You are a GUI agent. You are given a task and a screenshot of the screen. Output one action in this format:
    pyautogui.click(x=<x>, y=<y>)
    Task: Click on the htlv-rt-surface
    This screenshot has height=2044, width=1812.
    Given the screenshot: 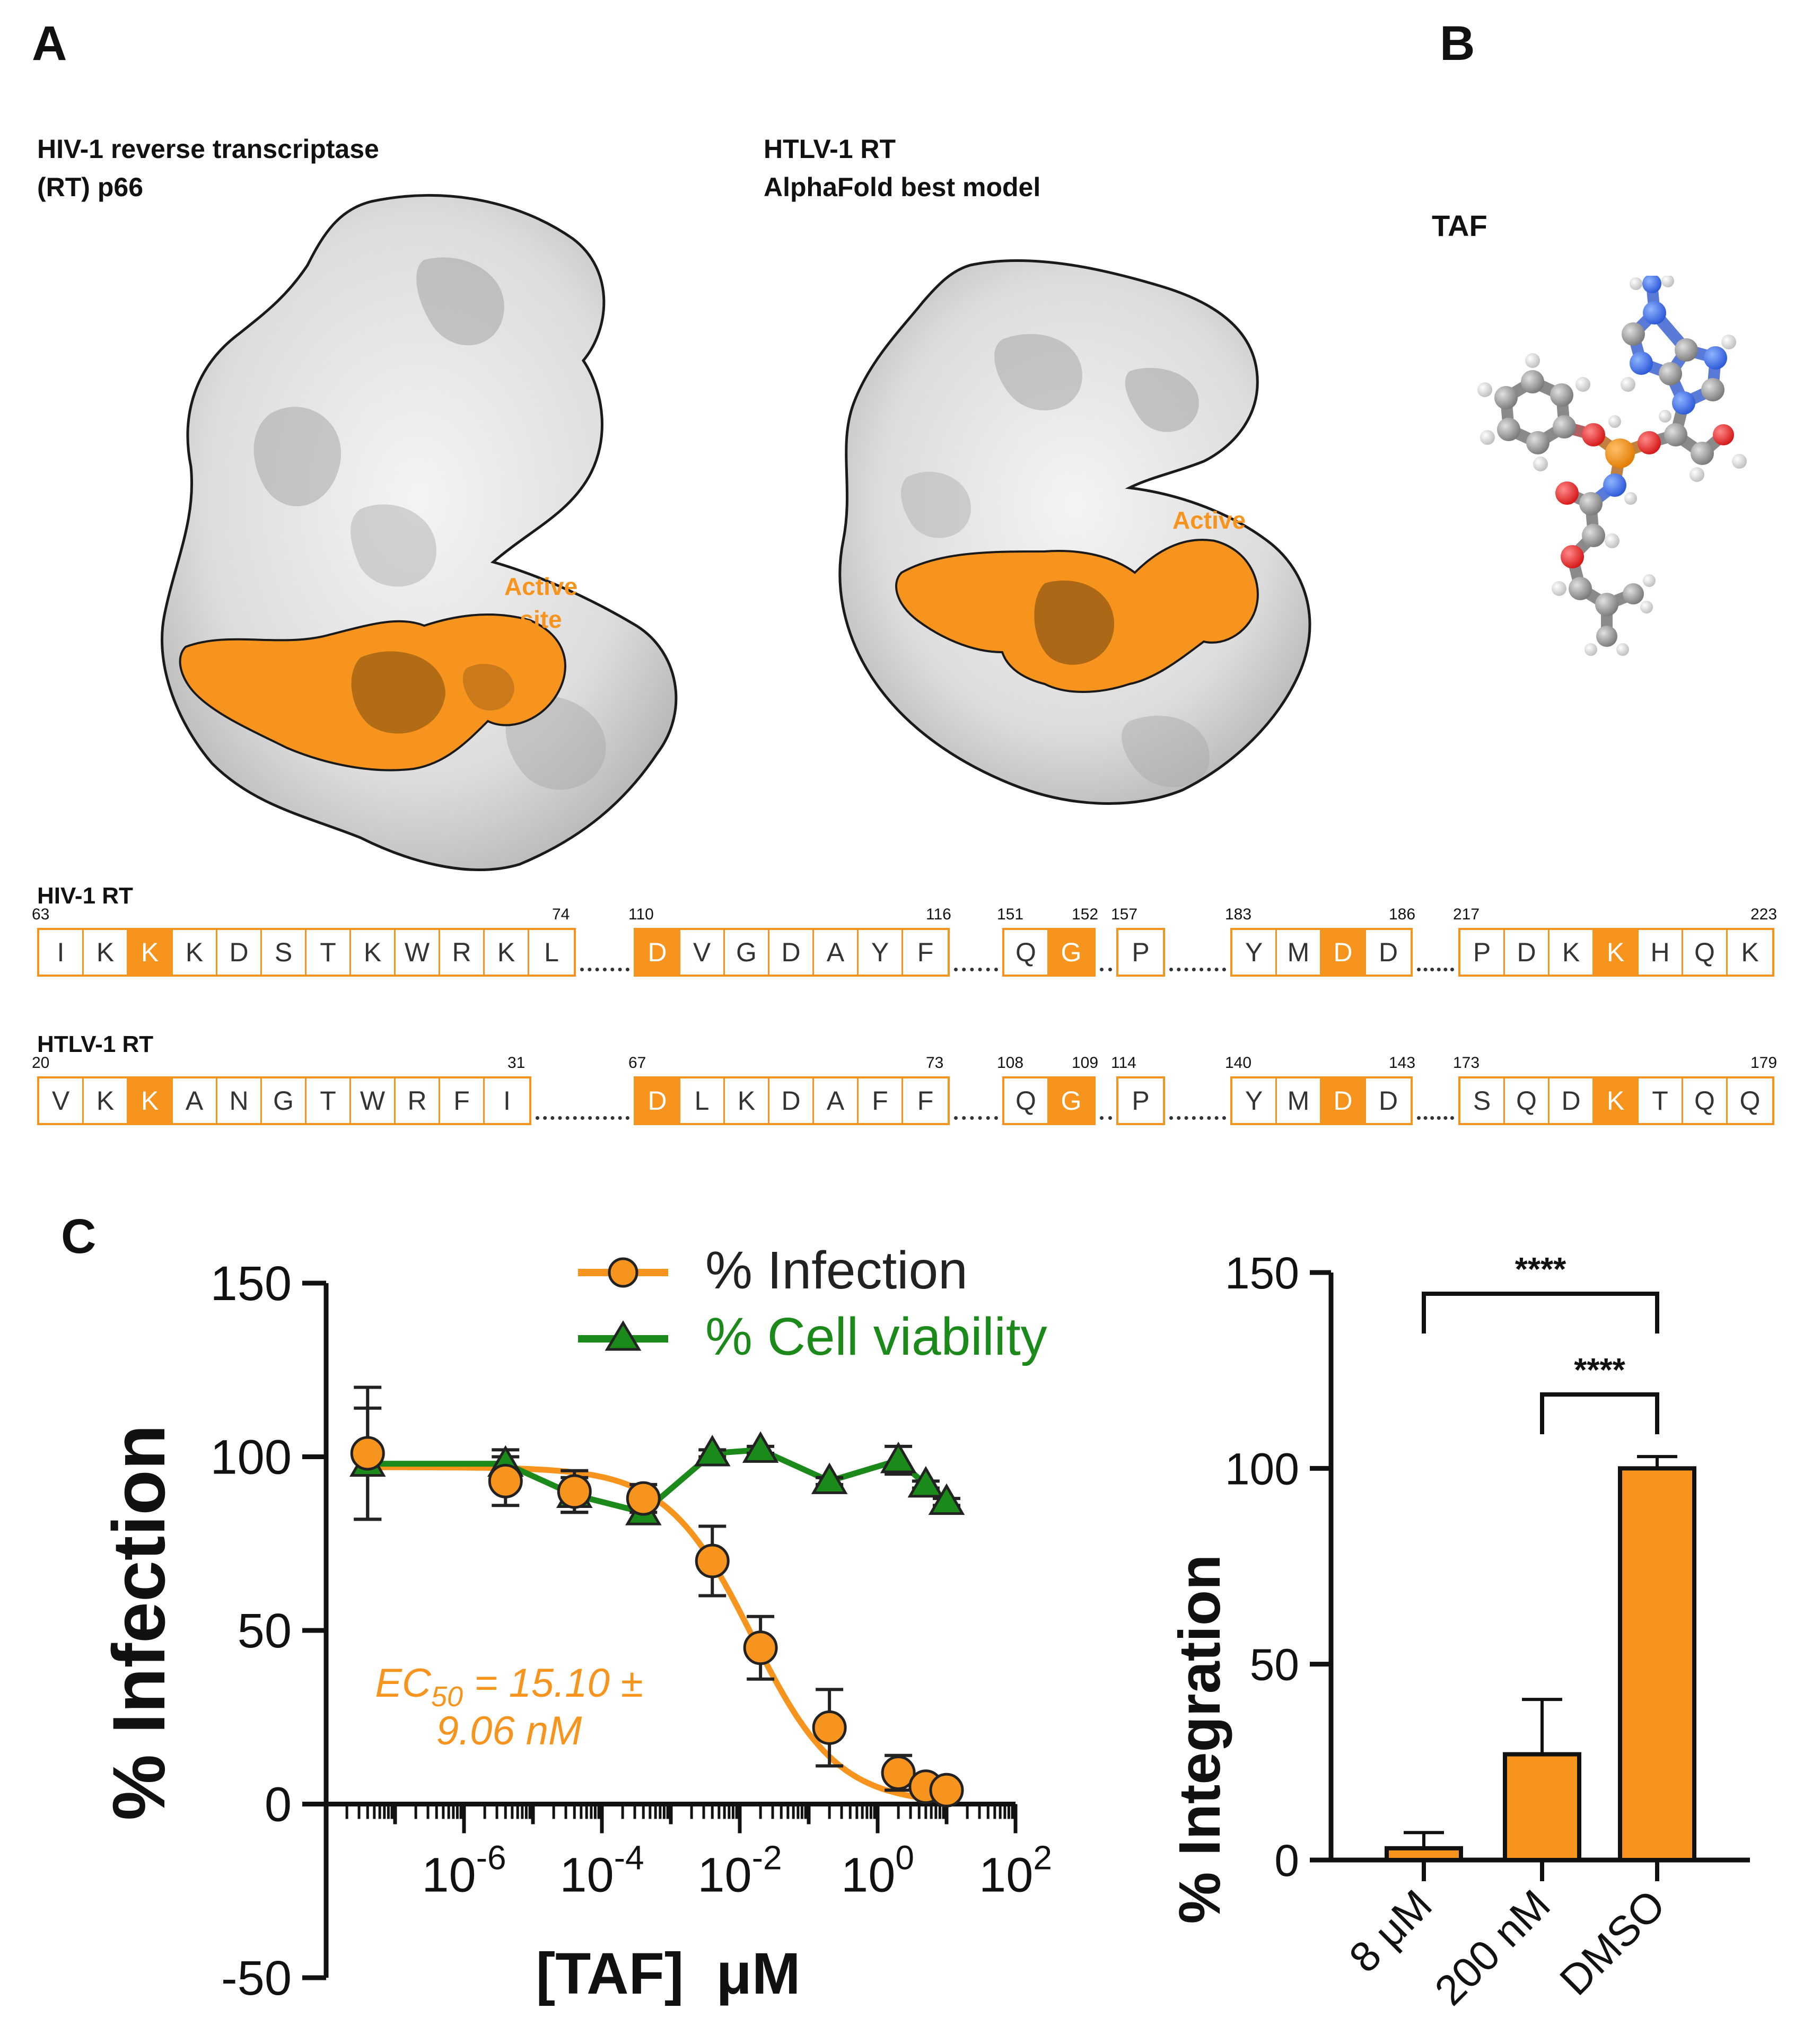 What is the action you would take?
    pyautogui.click(x=1074, y=532)
    